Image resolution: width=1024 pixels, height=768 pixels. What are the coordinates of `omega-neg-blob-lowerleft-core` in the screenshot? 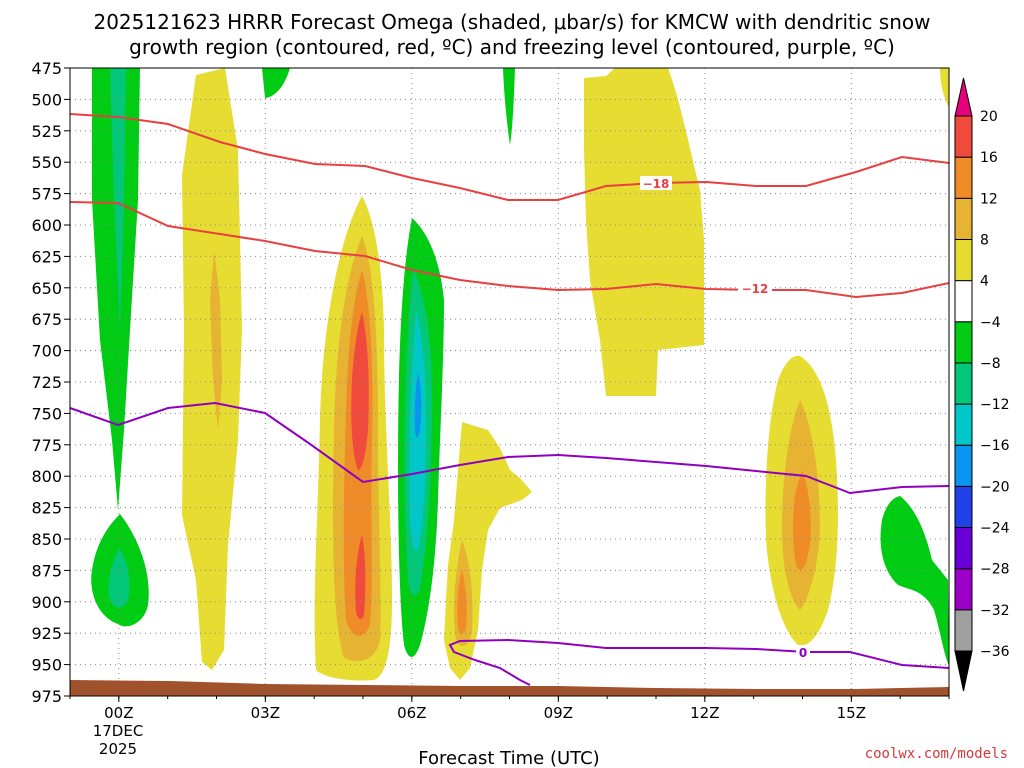 It's located at (119, 578).